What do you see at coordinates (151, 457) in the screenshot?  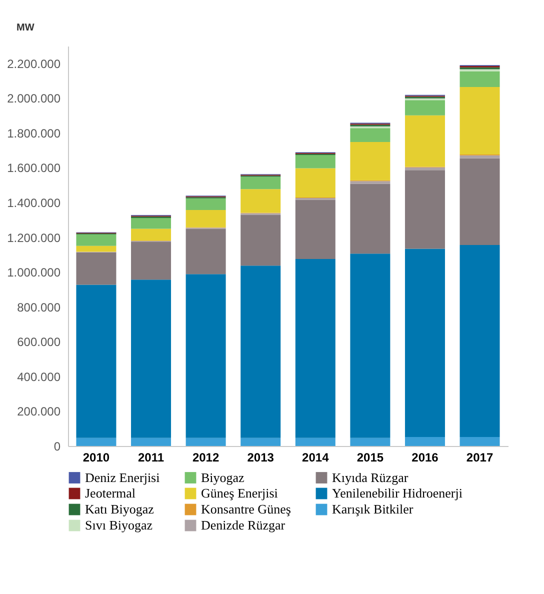 I see `x-tick-label: 2011` at bounding box center [151, 457].